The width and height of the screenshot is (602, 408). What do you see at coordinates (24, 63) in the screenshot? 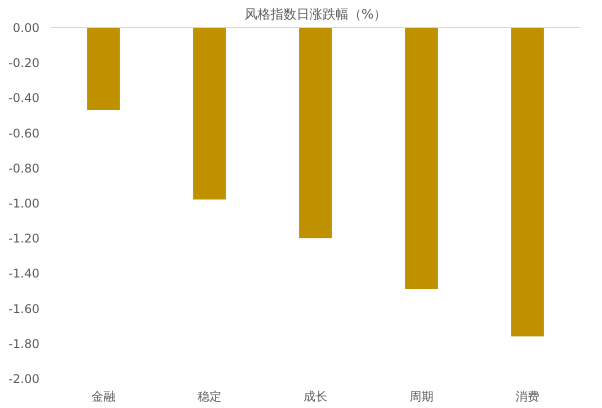
I see `y-tick-label: -0.20` at bounding box center [24, 63].